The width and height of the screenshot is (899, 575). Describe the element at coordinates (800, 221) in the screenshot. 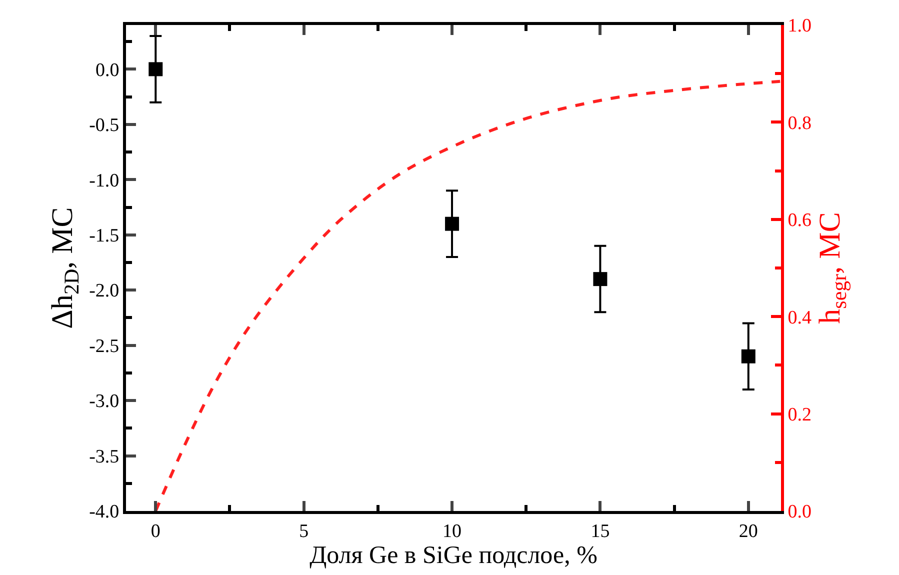

I see `y2-tick-label: 0.6` at that location.